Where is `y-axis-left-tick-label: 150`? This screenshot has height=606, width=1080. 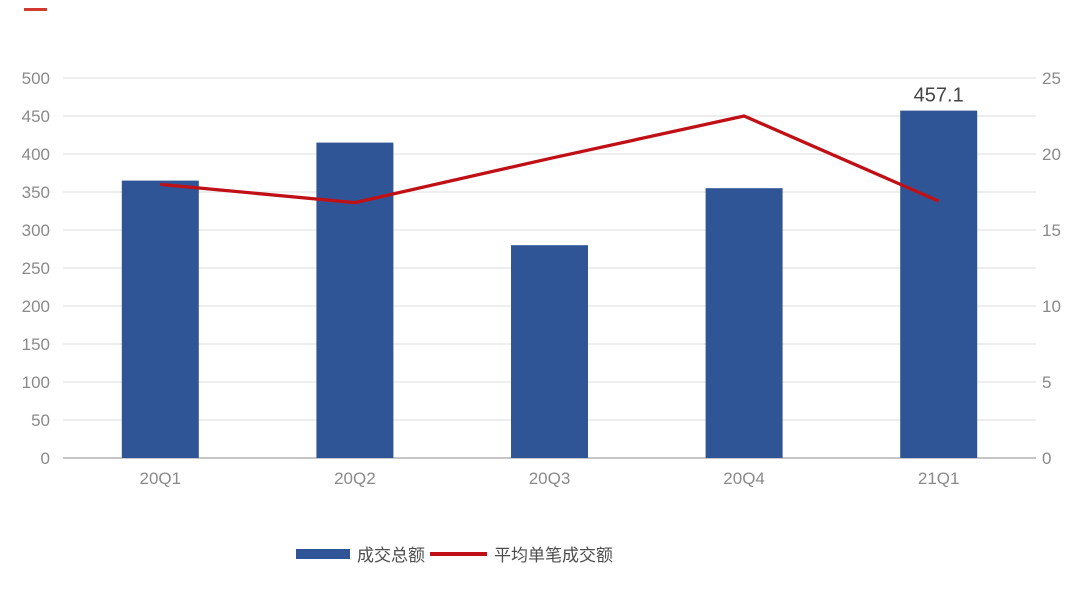 y-axis-left-tick-label: 150 is located at coordinates (36, 344).